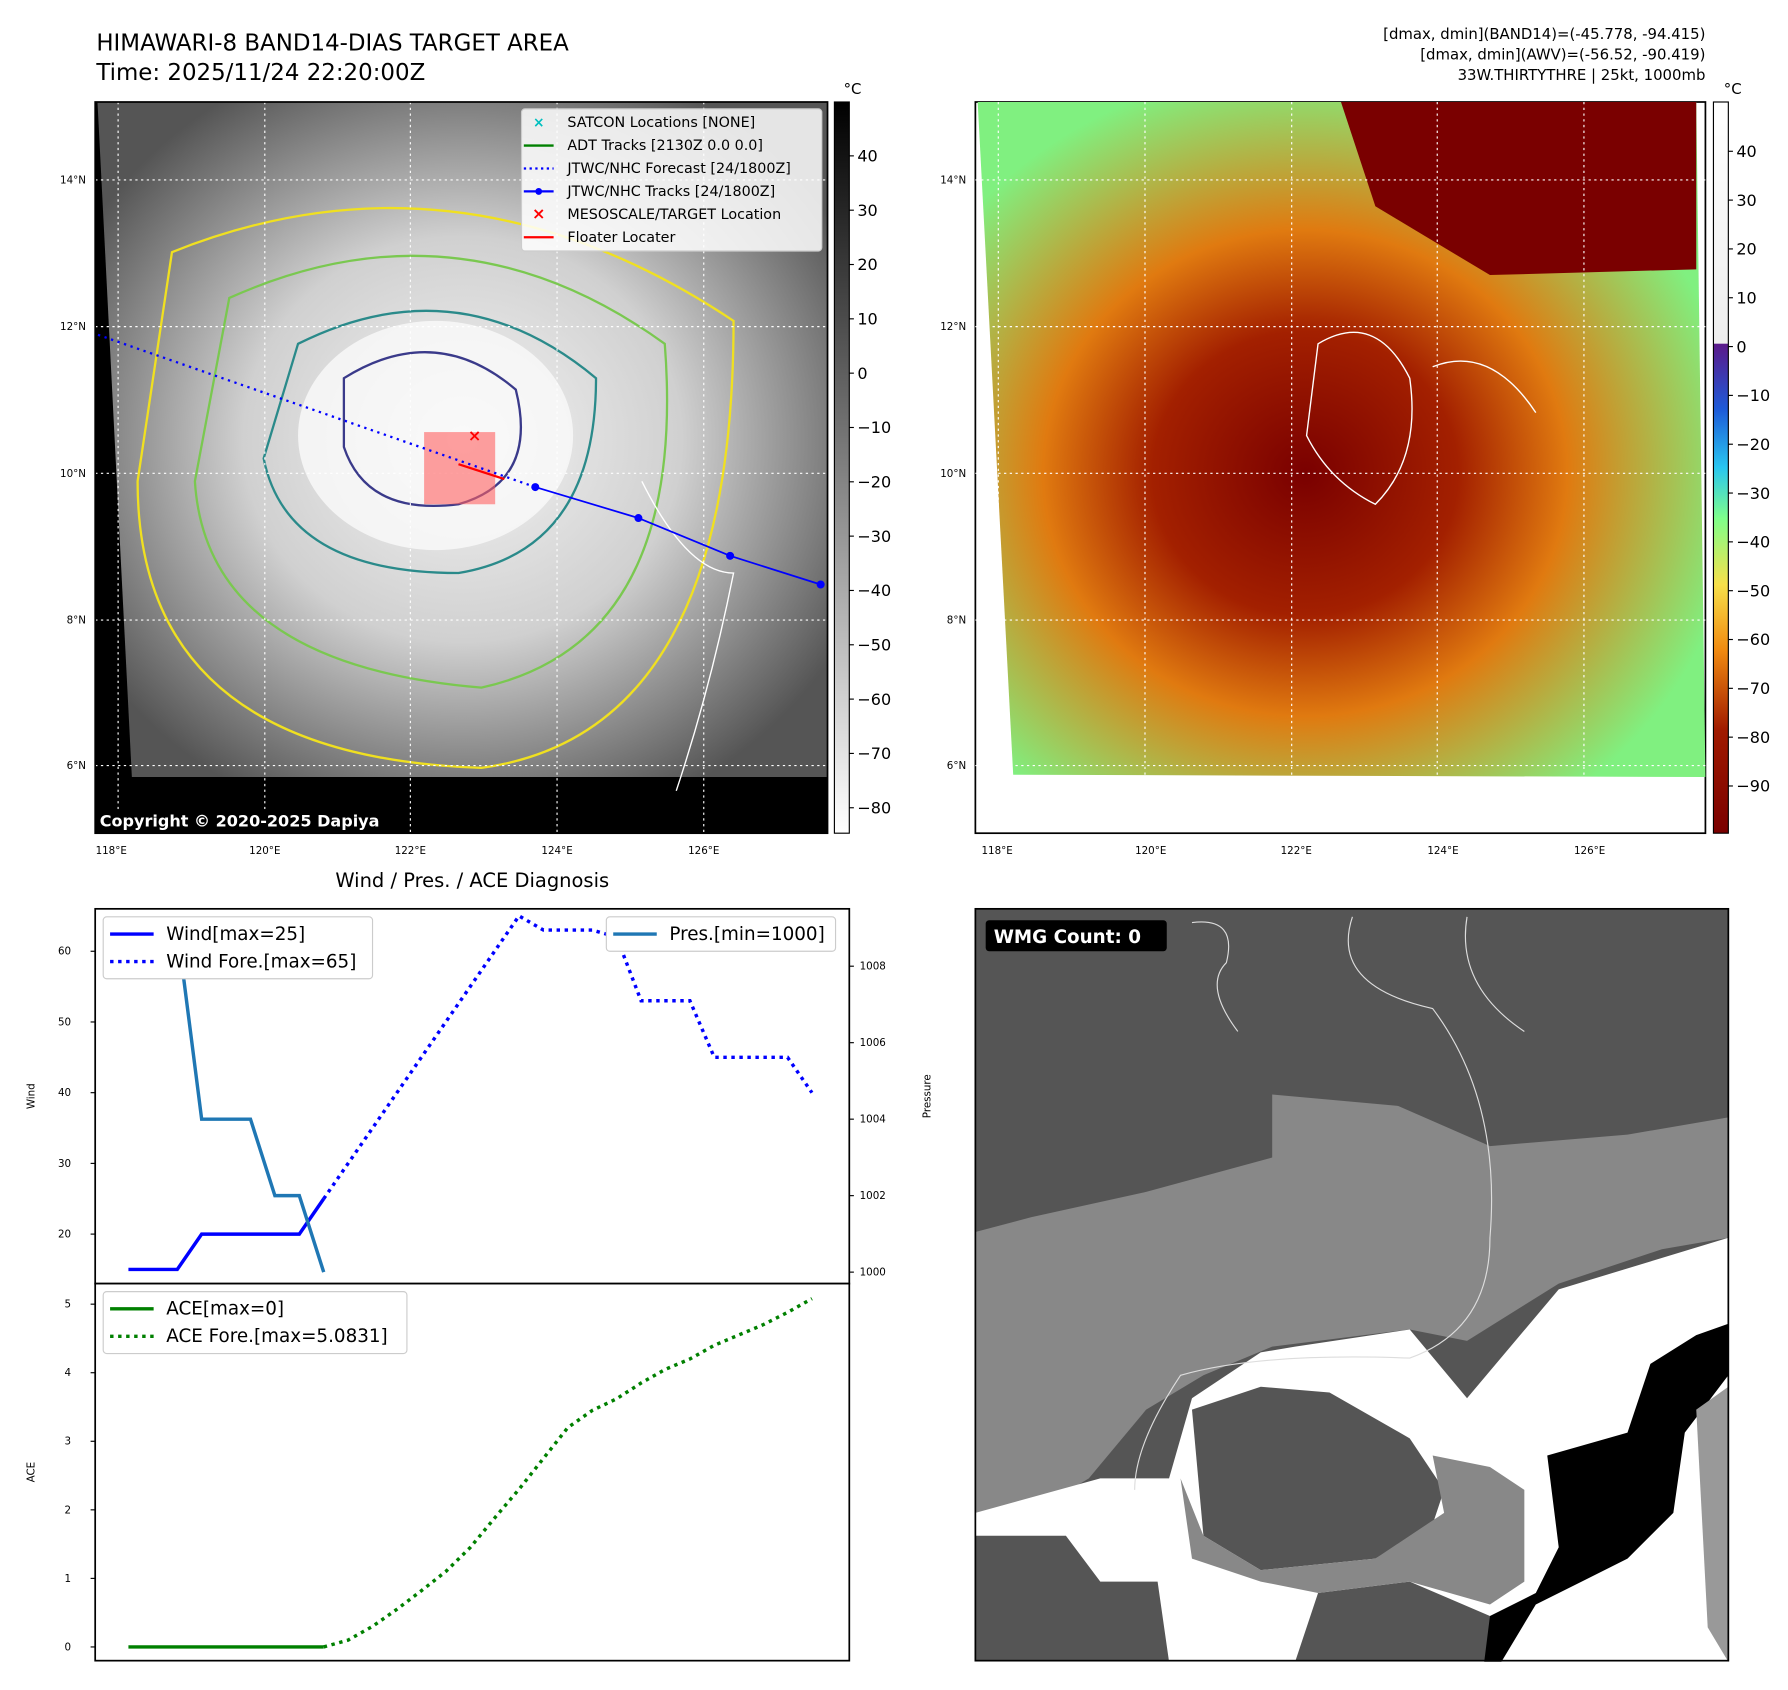  I want to click on legend-satcon: SATCON Locations [NONE], so click(661, 123).